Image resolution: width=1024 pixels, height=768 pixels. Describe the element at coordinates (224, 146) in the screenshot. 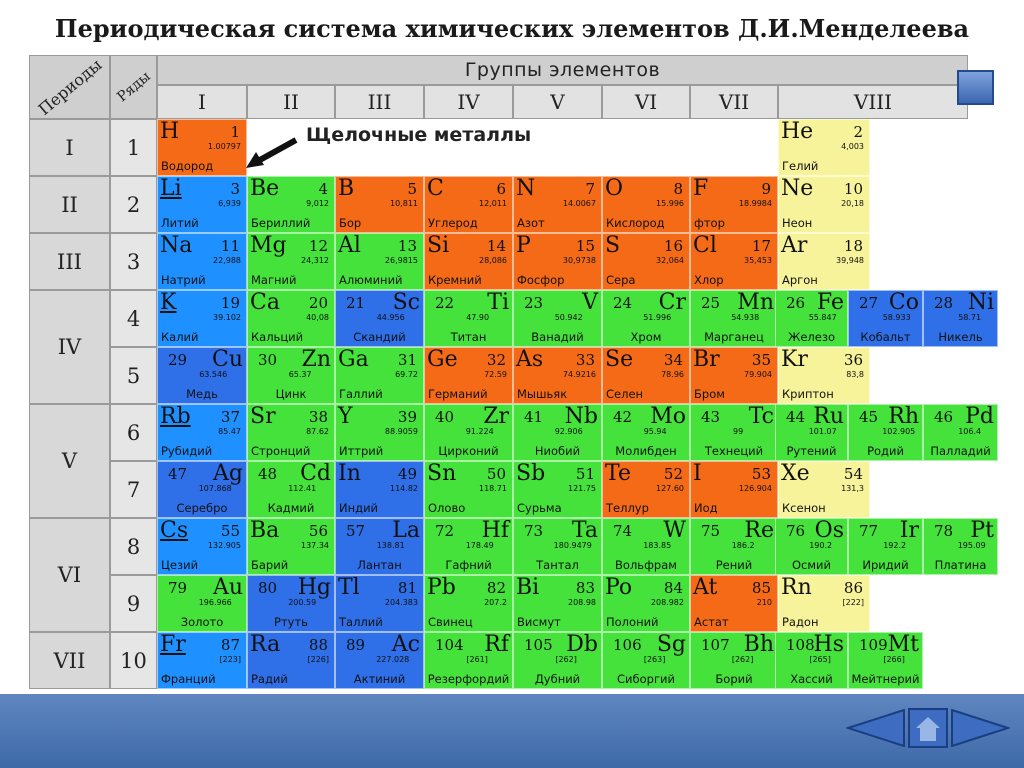

I see `element-mass: 1.00797` at that location.